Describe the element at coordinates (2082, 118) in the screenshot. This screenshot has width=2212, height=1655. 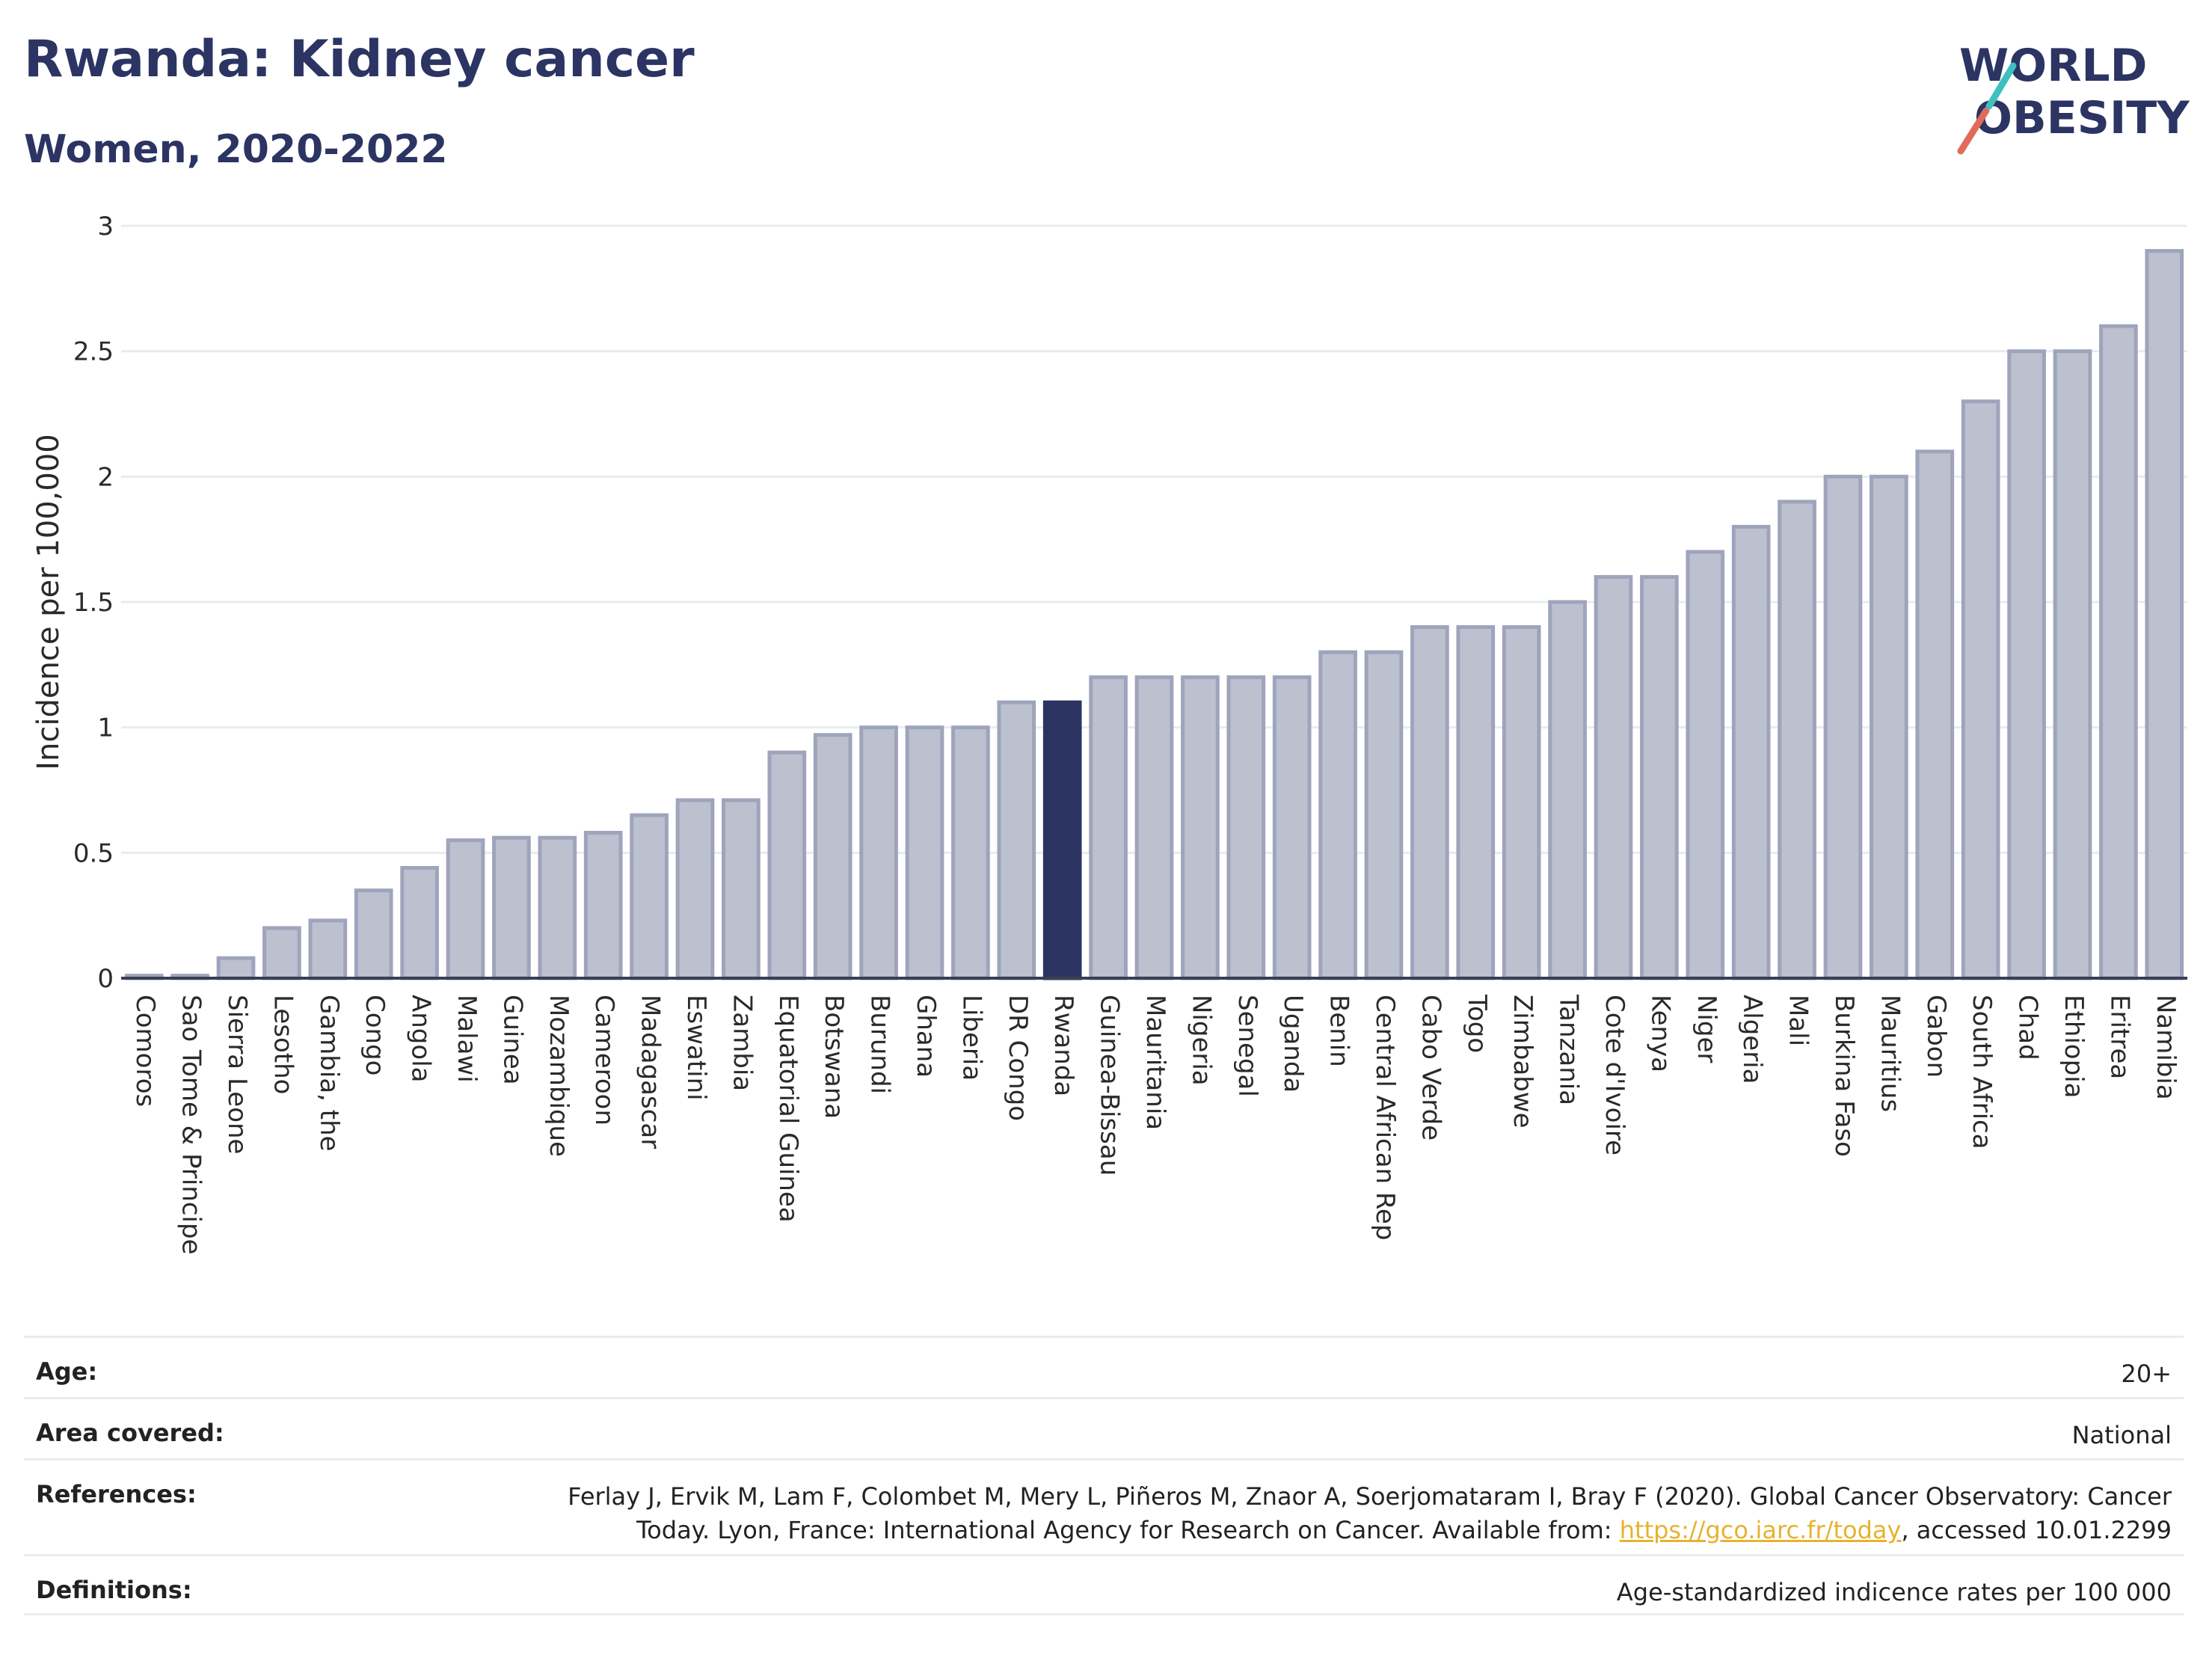
I see `logo-line-2: OBESITY` at that location.